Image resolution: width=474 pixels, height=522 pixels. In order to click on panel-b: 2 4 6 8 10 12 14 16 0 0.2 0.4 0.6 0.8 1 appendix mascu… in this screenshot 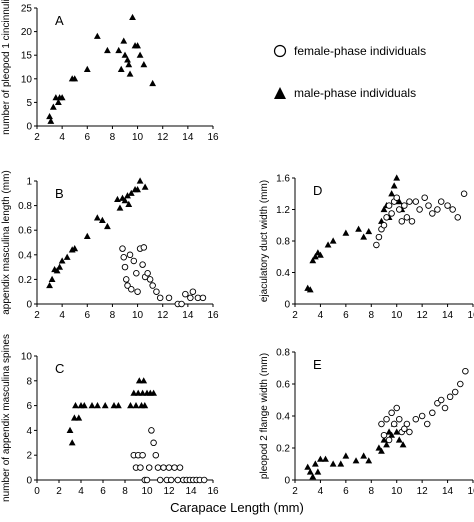, I will do `click(110, 245)`.